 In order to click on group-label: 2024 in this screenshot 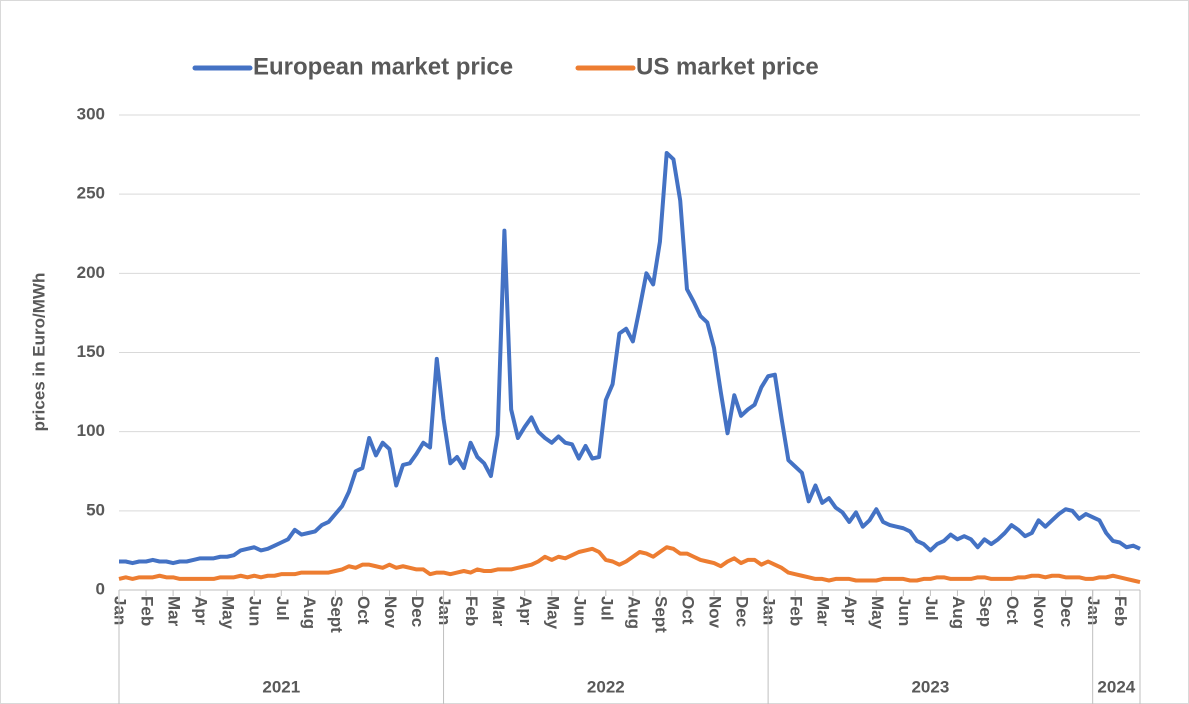, I will do `click(1116, 686)`.